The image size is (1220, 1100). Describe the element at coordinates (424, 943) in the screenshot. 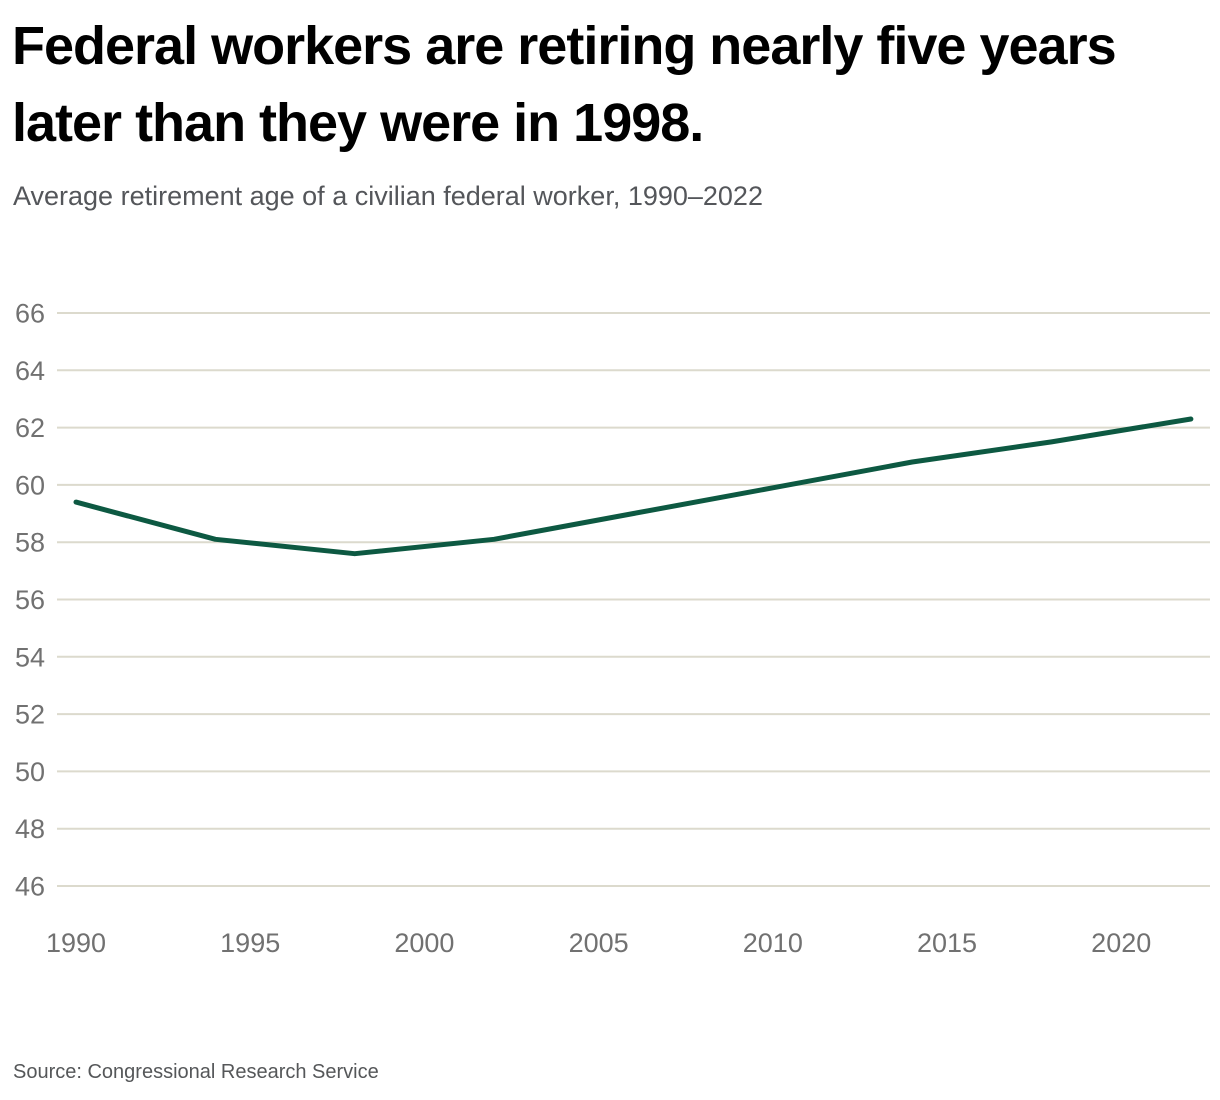

I see `x-tick-label: 2000` at that location.